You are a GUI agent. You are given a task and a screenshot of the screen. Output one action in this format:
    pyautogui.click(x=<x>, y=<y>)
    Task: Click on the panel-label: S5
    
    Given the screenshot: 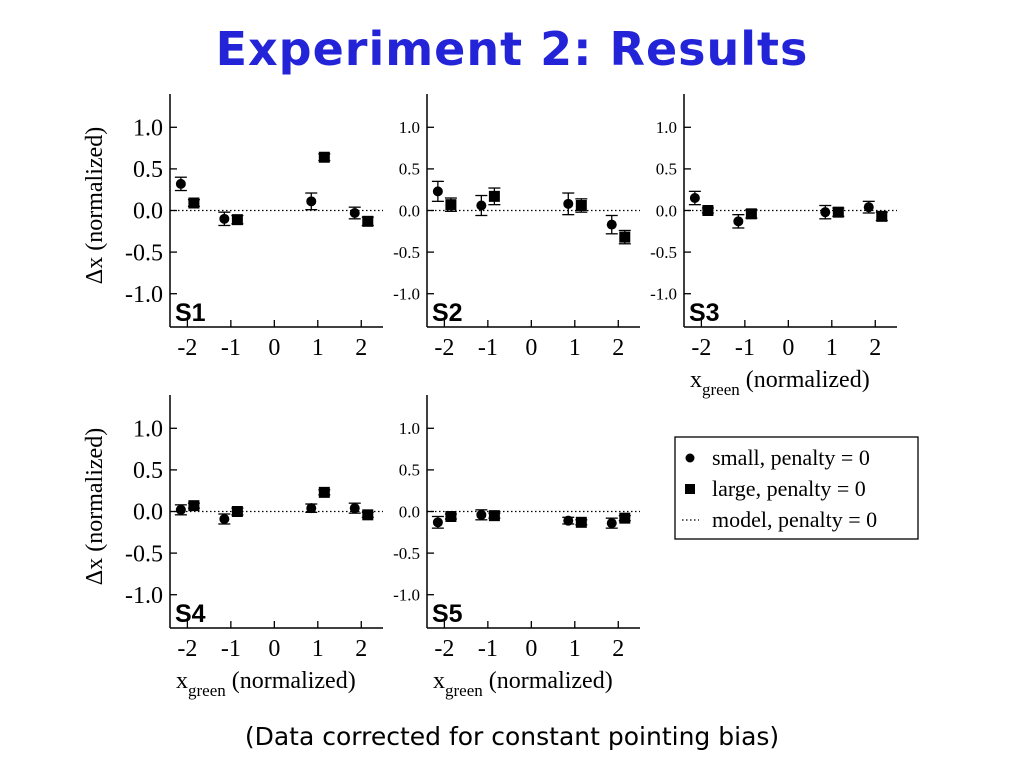 What is the action you would take?
    pyautogui.click(x=447, y=614)
    